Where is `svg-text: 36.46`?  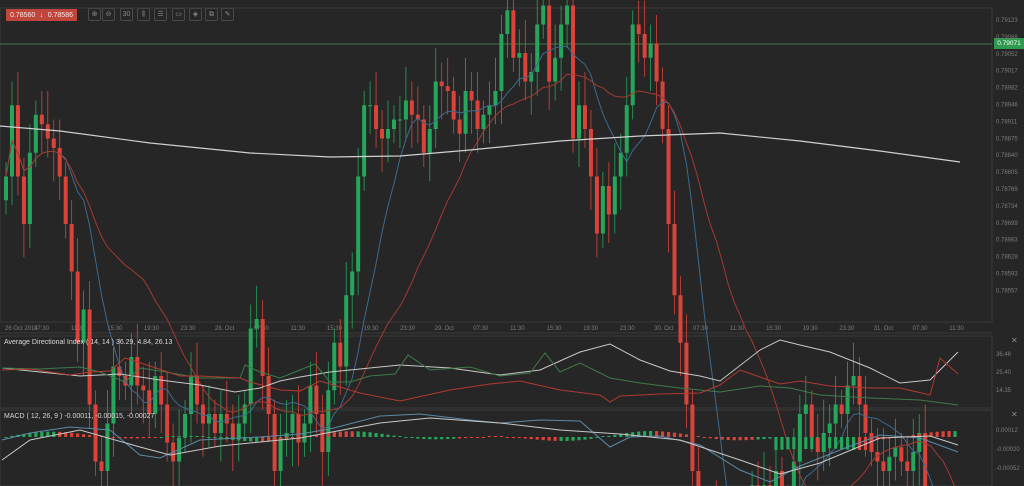
svg-text: 36.46 is located at coordinates (1004, 355).